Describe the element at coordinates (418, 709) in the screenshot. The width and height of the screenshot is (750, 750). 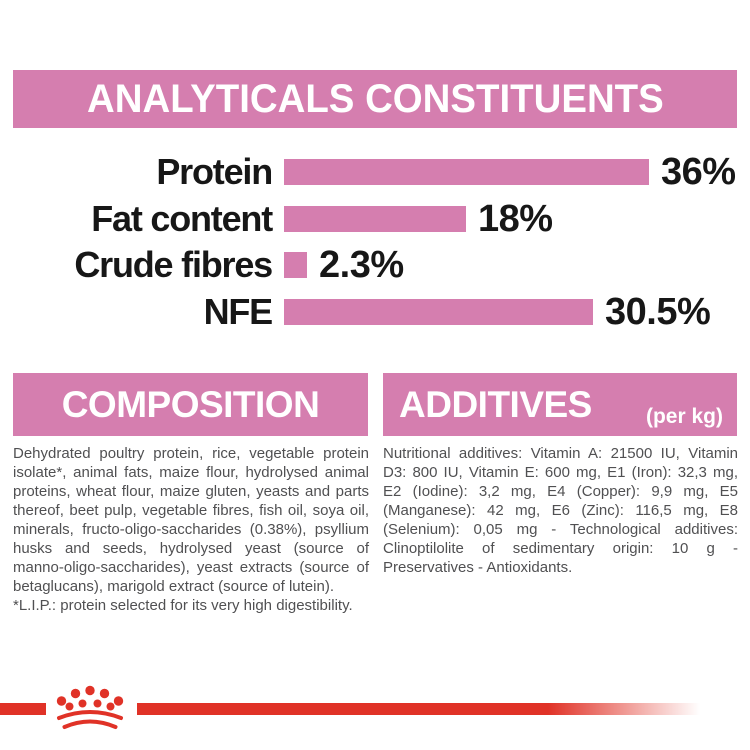
I see `brand-stripe-right` at that location.